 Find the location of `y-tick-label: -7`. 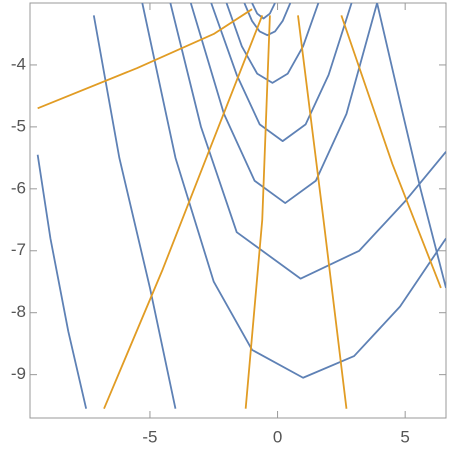

y-tick-label: -7 is located at coordinates (18, 249).